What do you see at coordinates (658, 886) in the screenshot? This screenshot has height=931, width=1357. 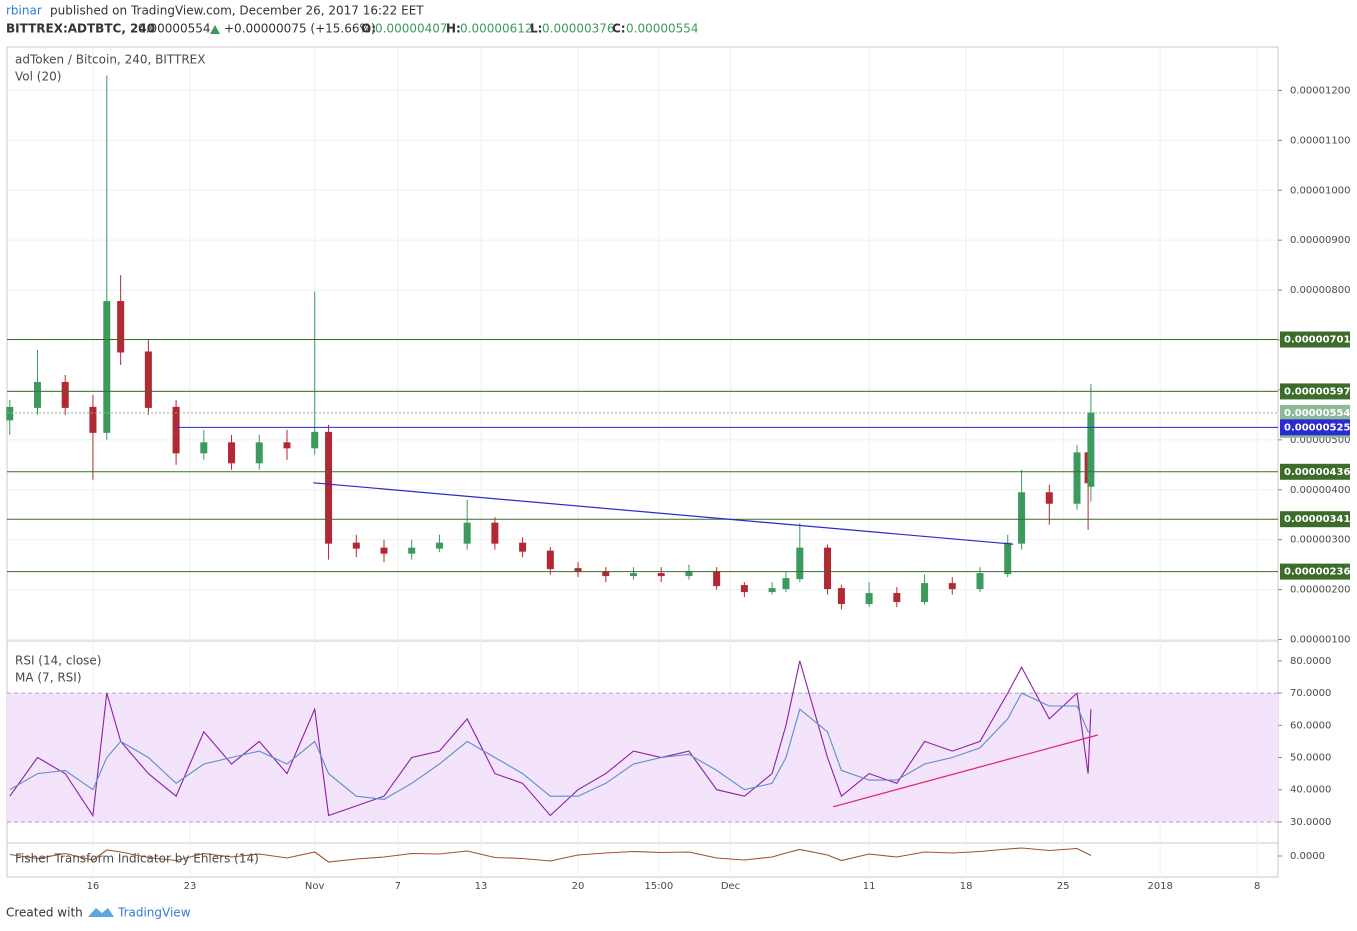 I see `x-tick-label: 15:00` at bounding box center [658, 886].